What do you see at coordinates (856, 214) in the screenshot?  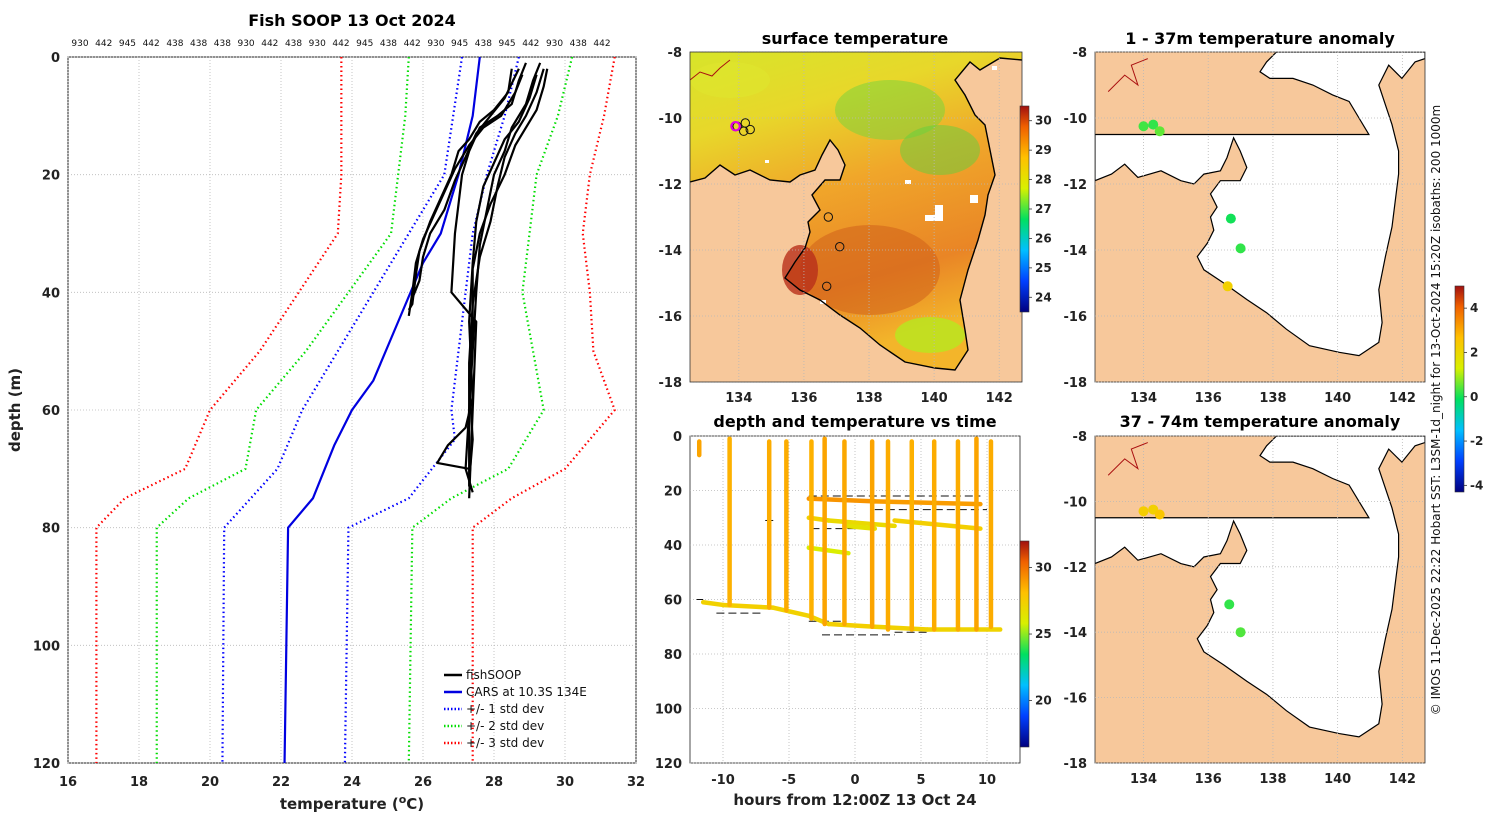 I see `sst-coastline` at bounding box center [856, 214].